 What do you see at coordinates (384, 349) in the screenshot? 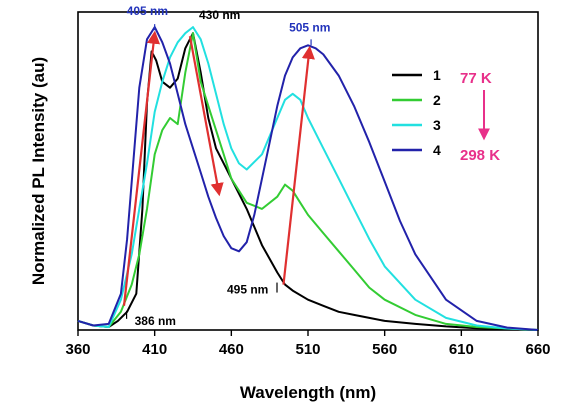
I see `x-tick-label-560: 560` at bounding box center [384, 349].